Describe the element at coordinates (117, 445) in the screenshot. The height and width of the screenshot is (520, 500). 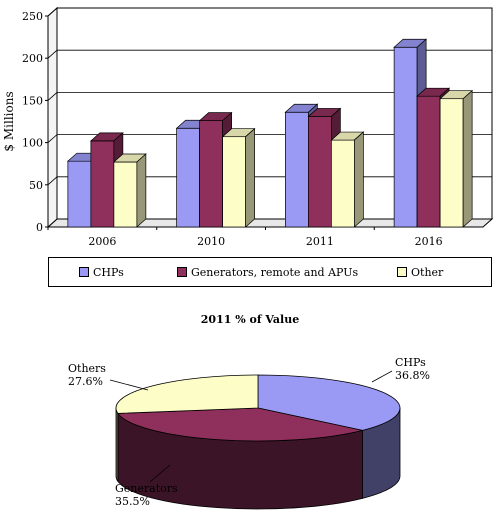
I see `pie-side-others` at that location.